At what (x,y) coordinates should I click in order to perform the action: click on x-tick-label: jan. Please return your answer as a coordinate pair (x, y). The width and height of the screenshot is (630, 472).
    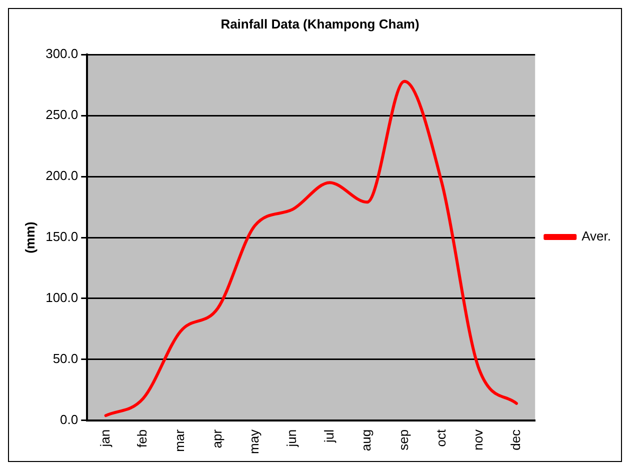
    Looking at the image, I should click on (104, 438).